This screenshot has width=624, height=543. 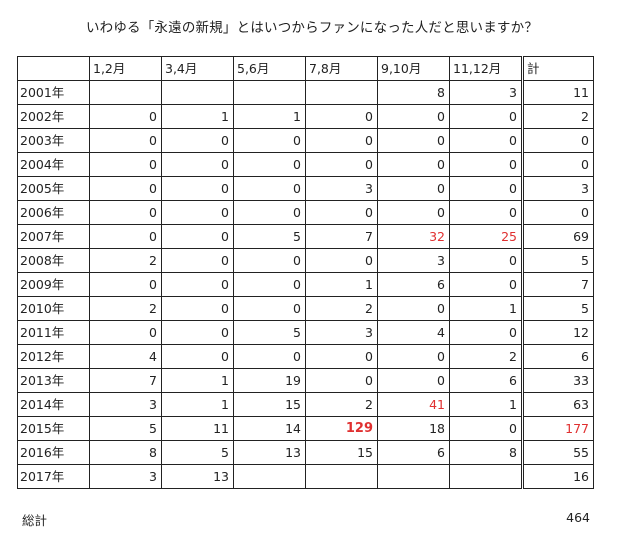 What do you see at coordinates (53, 92) in the screenshot?
I see `year-label: 2001年` at bounding box center [53, 92].